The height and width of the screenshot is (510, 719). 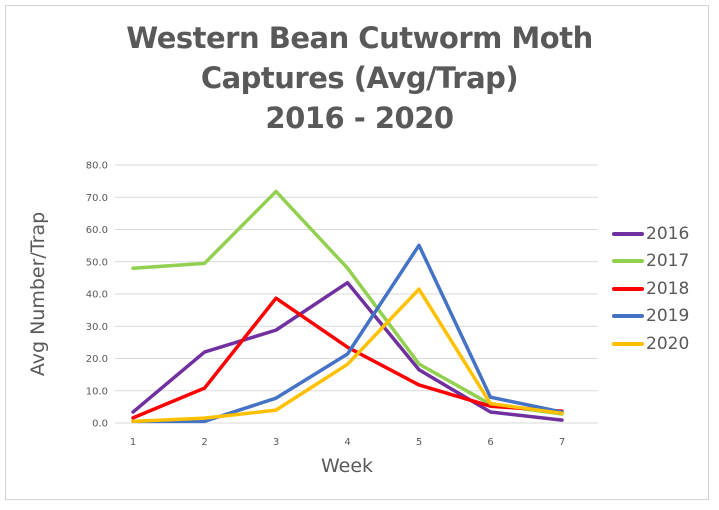 What do you see at coordinates (359, 38) in the screenshot?
I see `chart-title-line-1: Western Bean Cutworm Moth` at bounding box center [359, 38].